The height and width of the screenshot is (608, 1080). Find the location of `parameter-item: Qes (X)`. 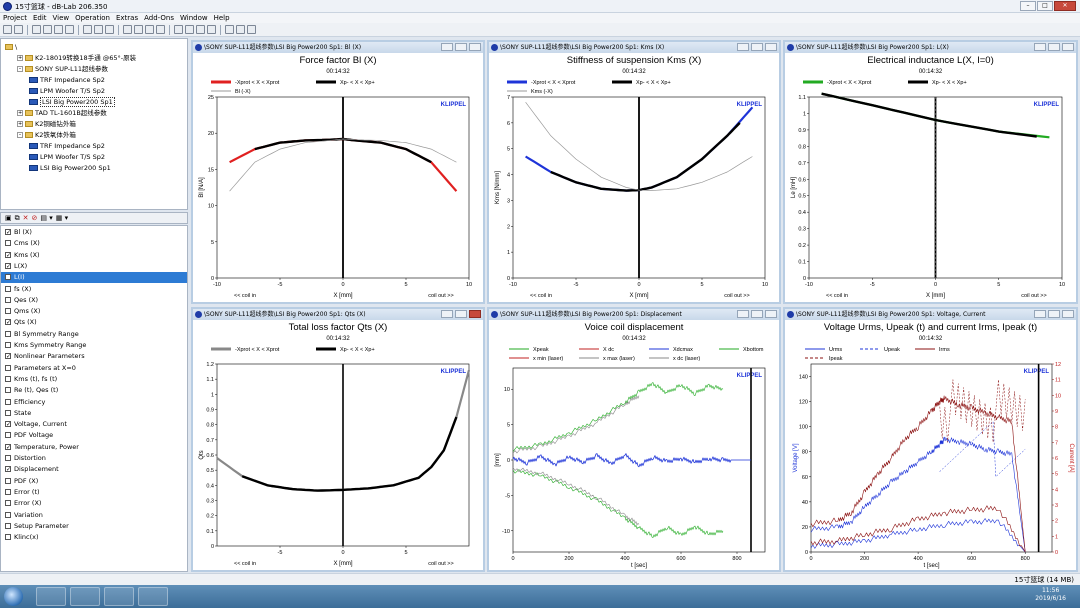

parameter-item: Qes (X) is located at coordinates (94, 300).